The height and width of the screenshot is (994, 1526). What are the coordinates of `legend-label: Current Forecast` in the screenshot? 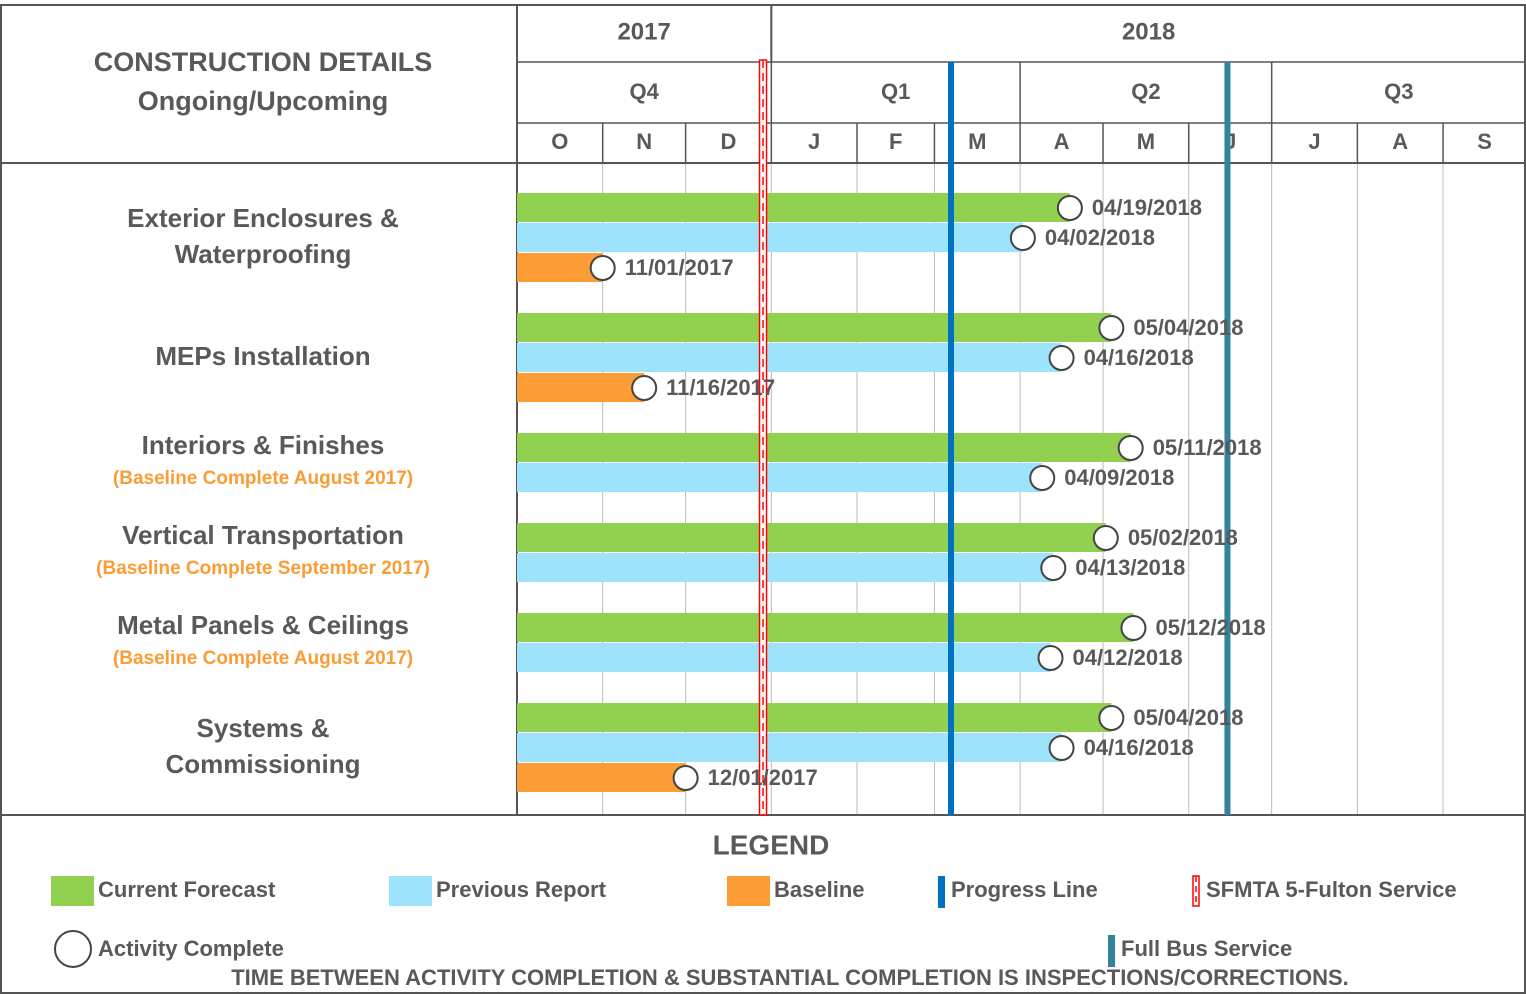 It's located at (187, 889).